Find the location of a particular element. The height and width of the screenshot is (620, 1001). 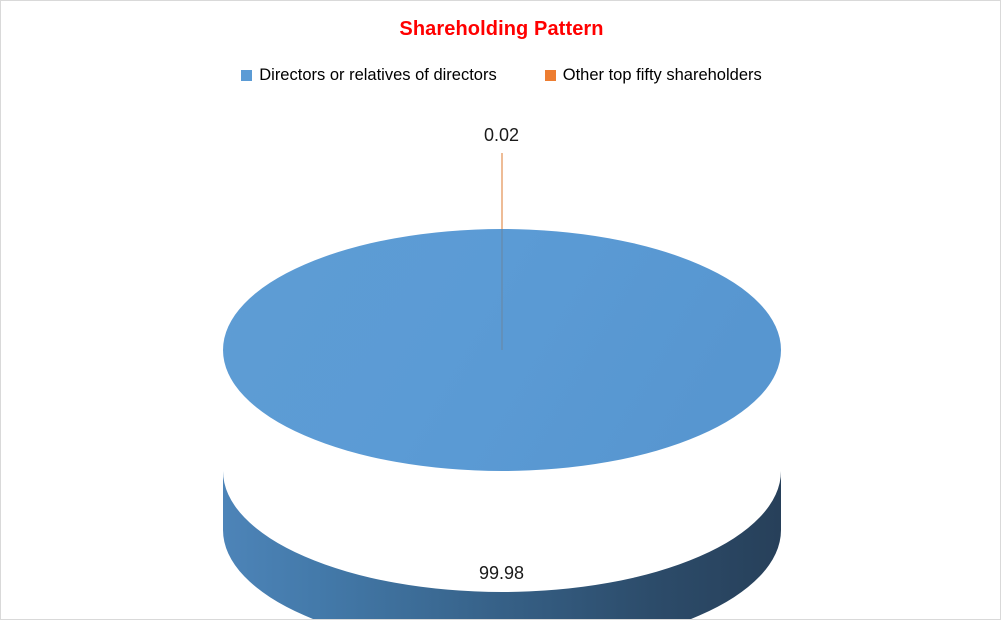

legend-label-other-shareholders: Other top fifty shareholders is located at coordinates (662, 75).